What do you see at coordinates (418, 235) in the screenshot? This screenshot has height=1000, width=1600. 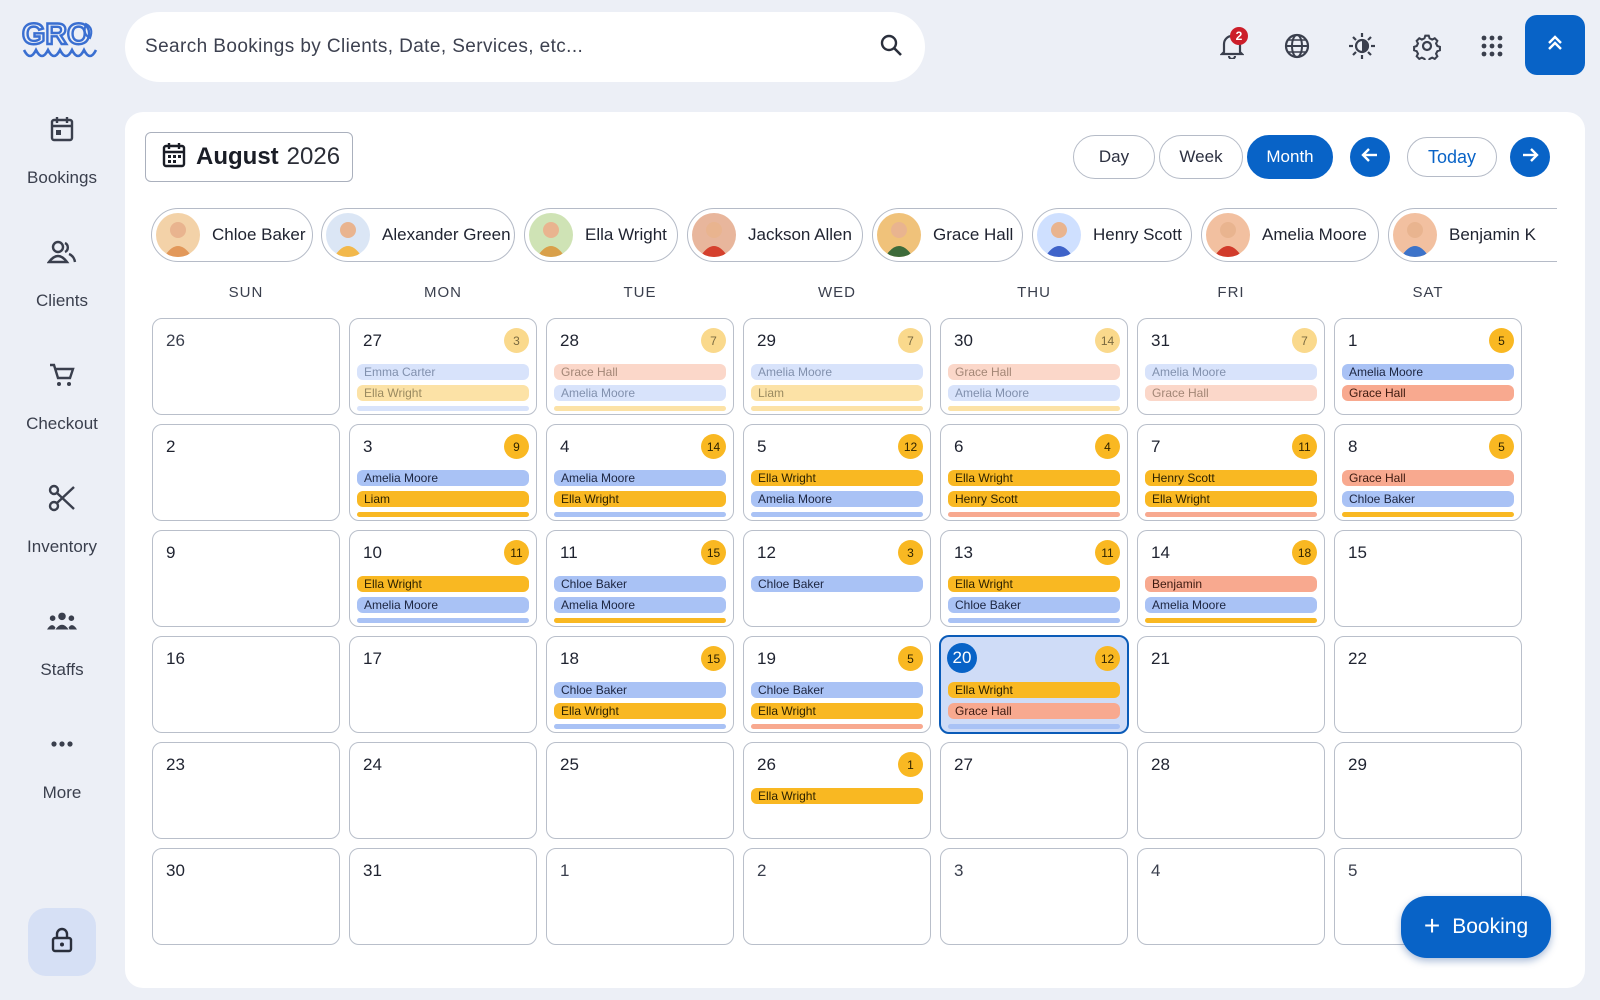 I see `staff-chip: Alexander Green` at bounding box center [418, 235].